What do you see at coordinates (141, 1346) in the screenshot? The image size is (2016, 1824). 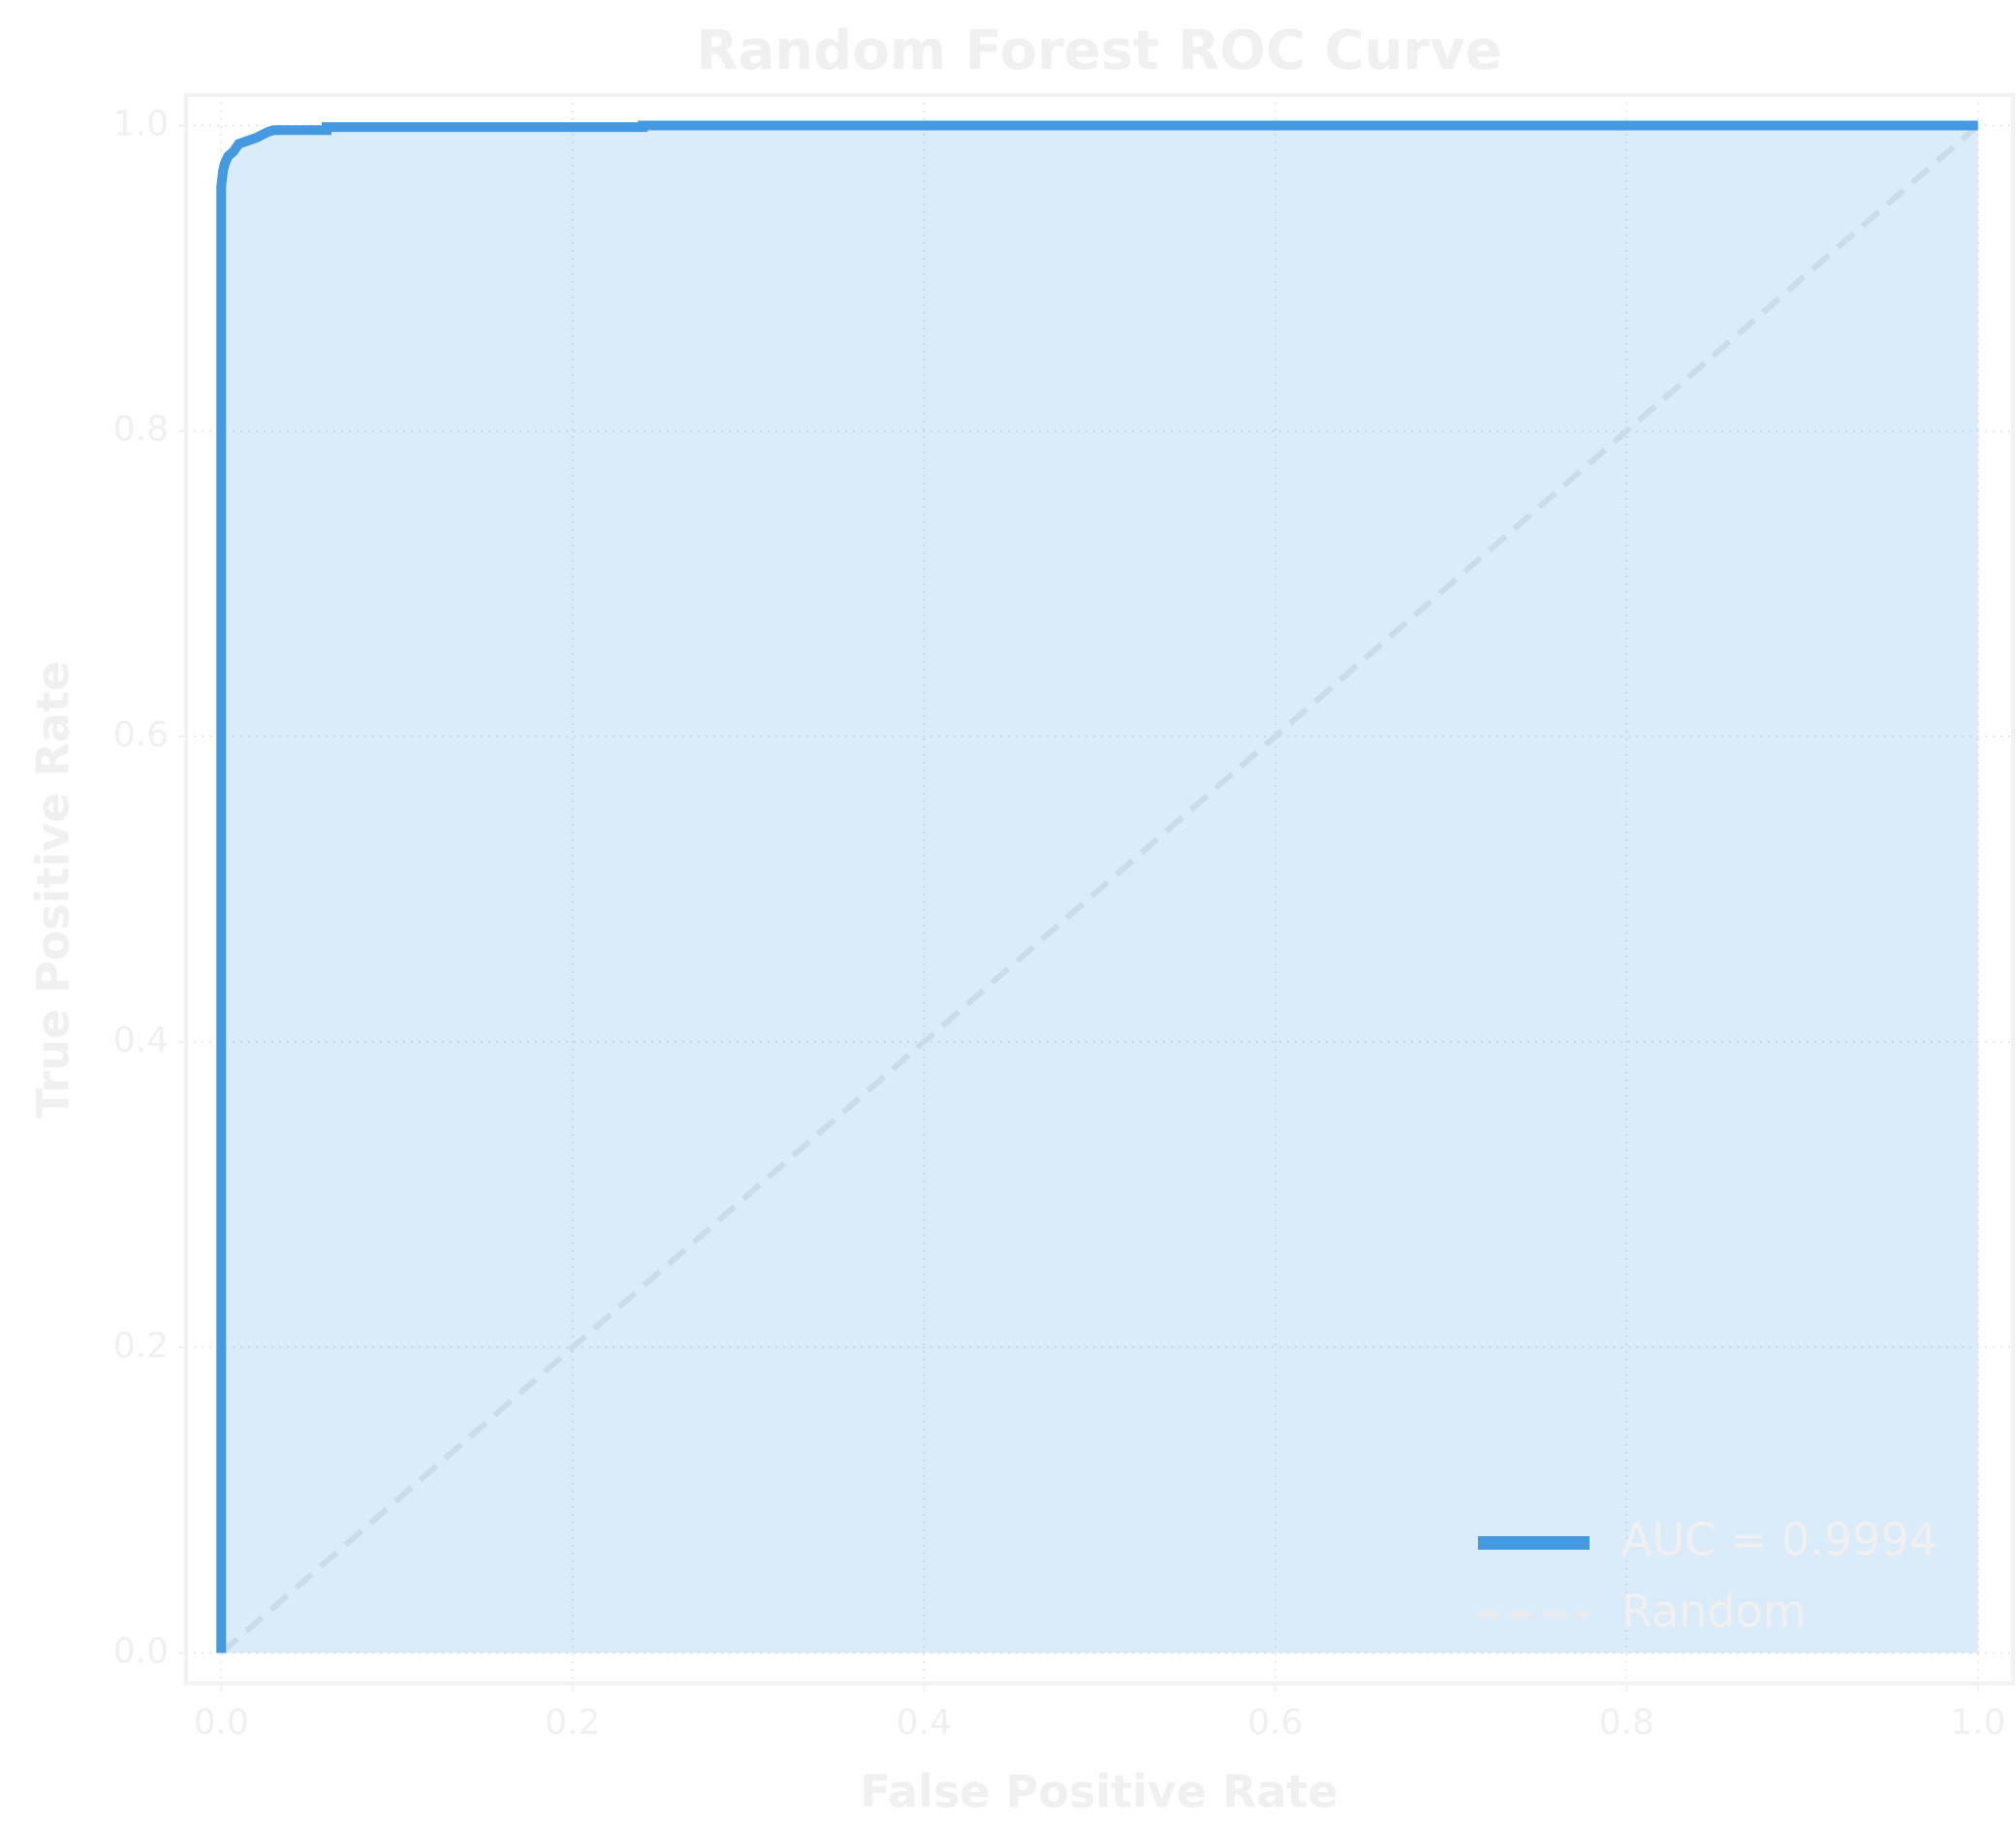 I see `y-tick-label: 0.2` at bounding box center [141, 1346].